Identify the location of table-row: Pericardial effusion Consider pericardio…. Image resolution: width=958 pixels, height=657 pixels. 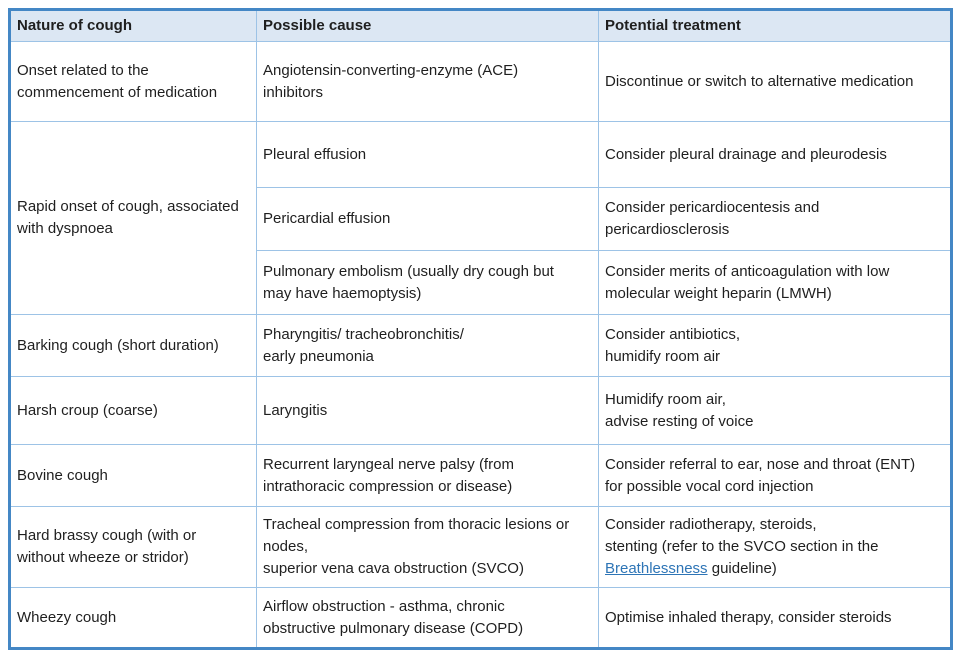
(481, 219).